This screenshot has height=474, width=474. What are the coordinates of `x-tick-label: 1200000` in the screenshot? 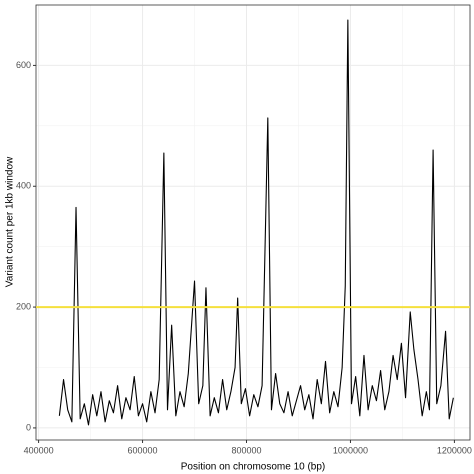 It's located at (454, 450).